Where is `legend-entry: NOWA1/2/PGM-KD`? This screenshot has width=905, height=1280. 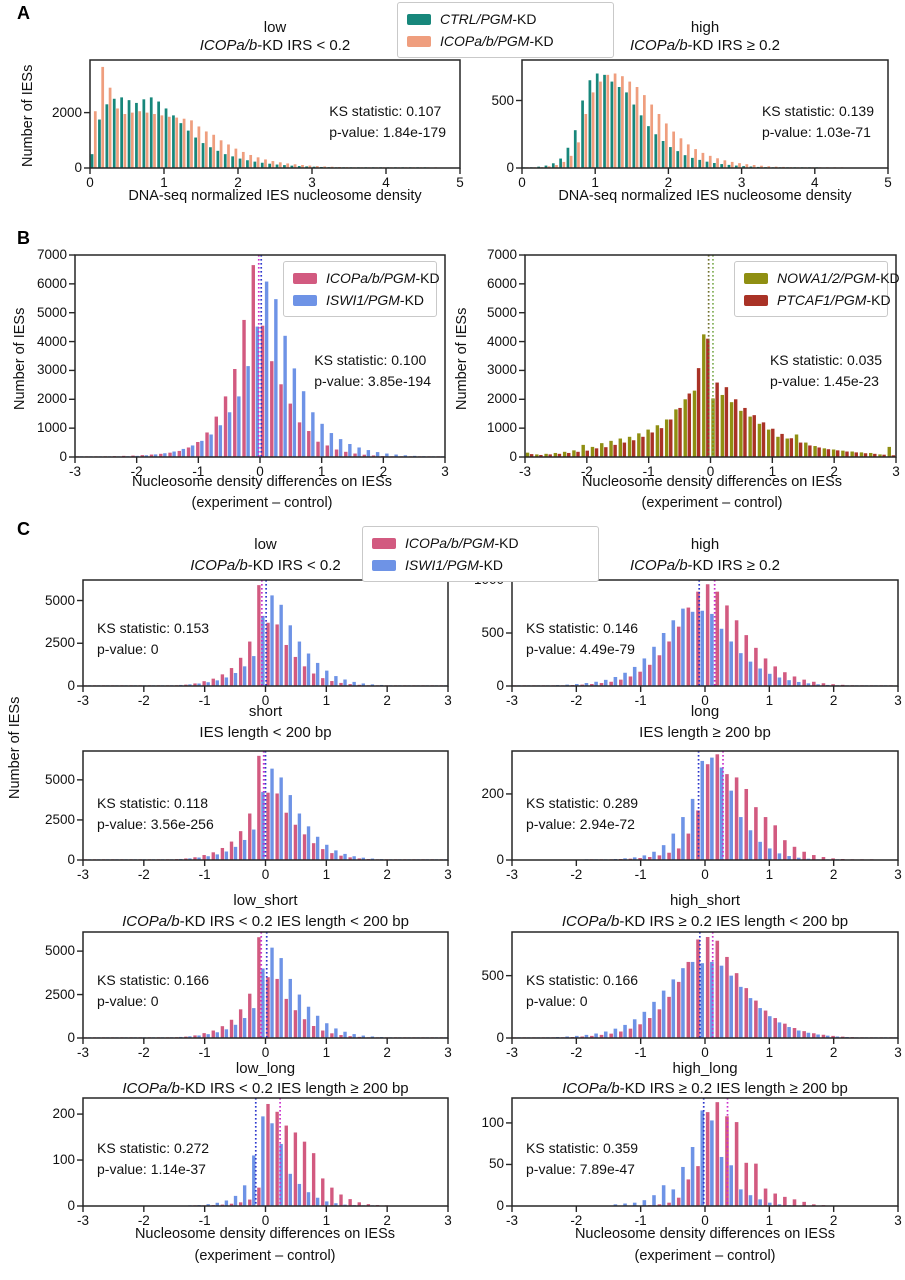 legend-entry: NOWA1/2/PGM-KD is located at coordinates (822, 278).